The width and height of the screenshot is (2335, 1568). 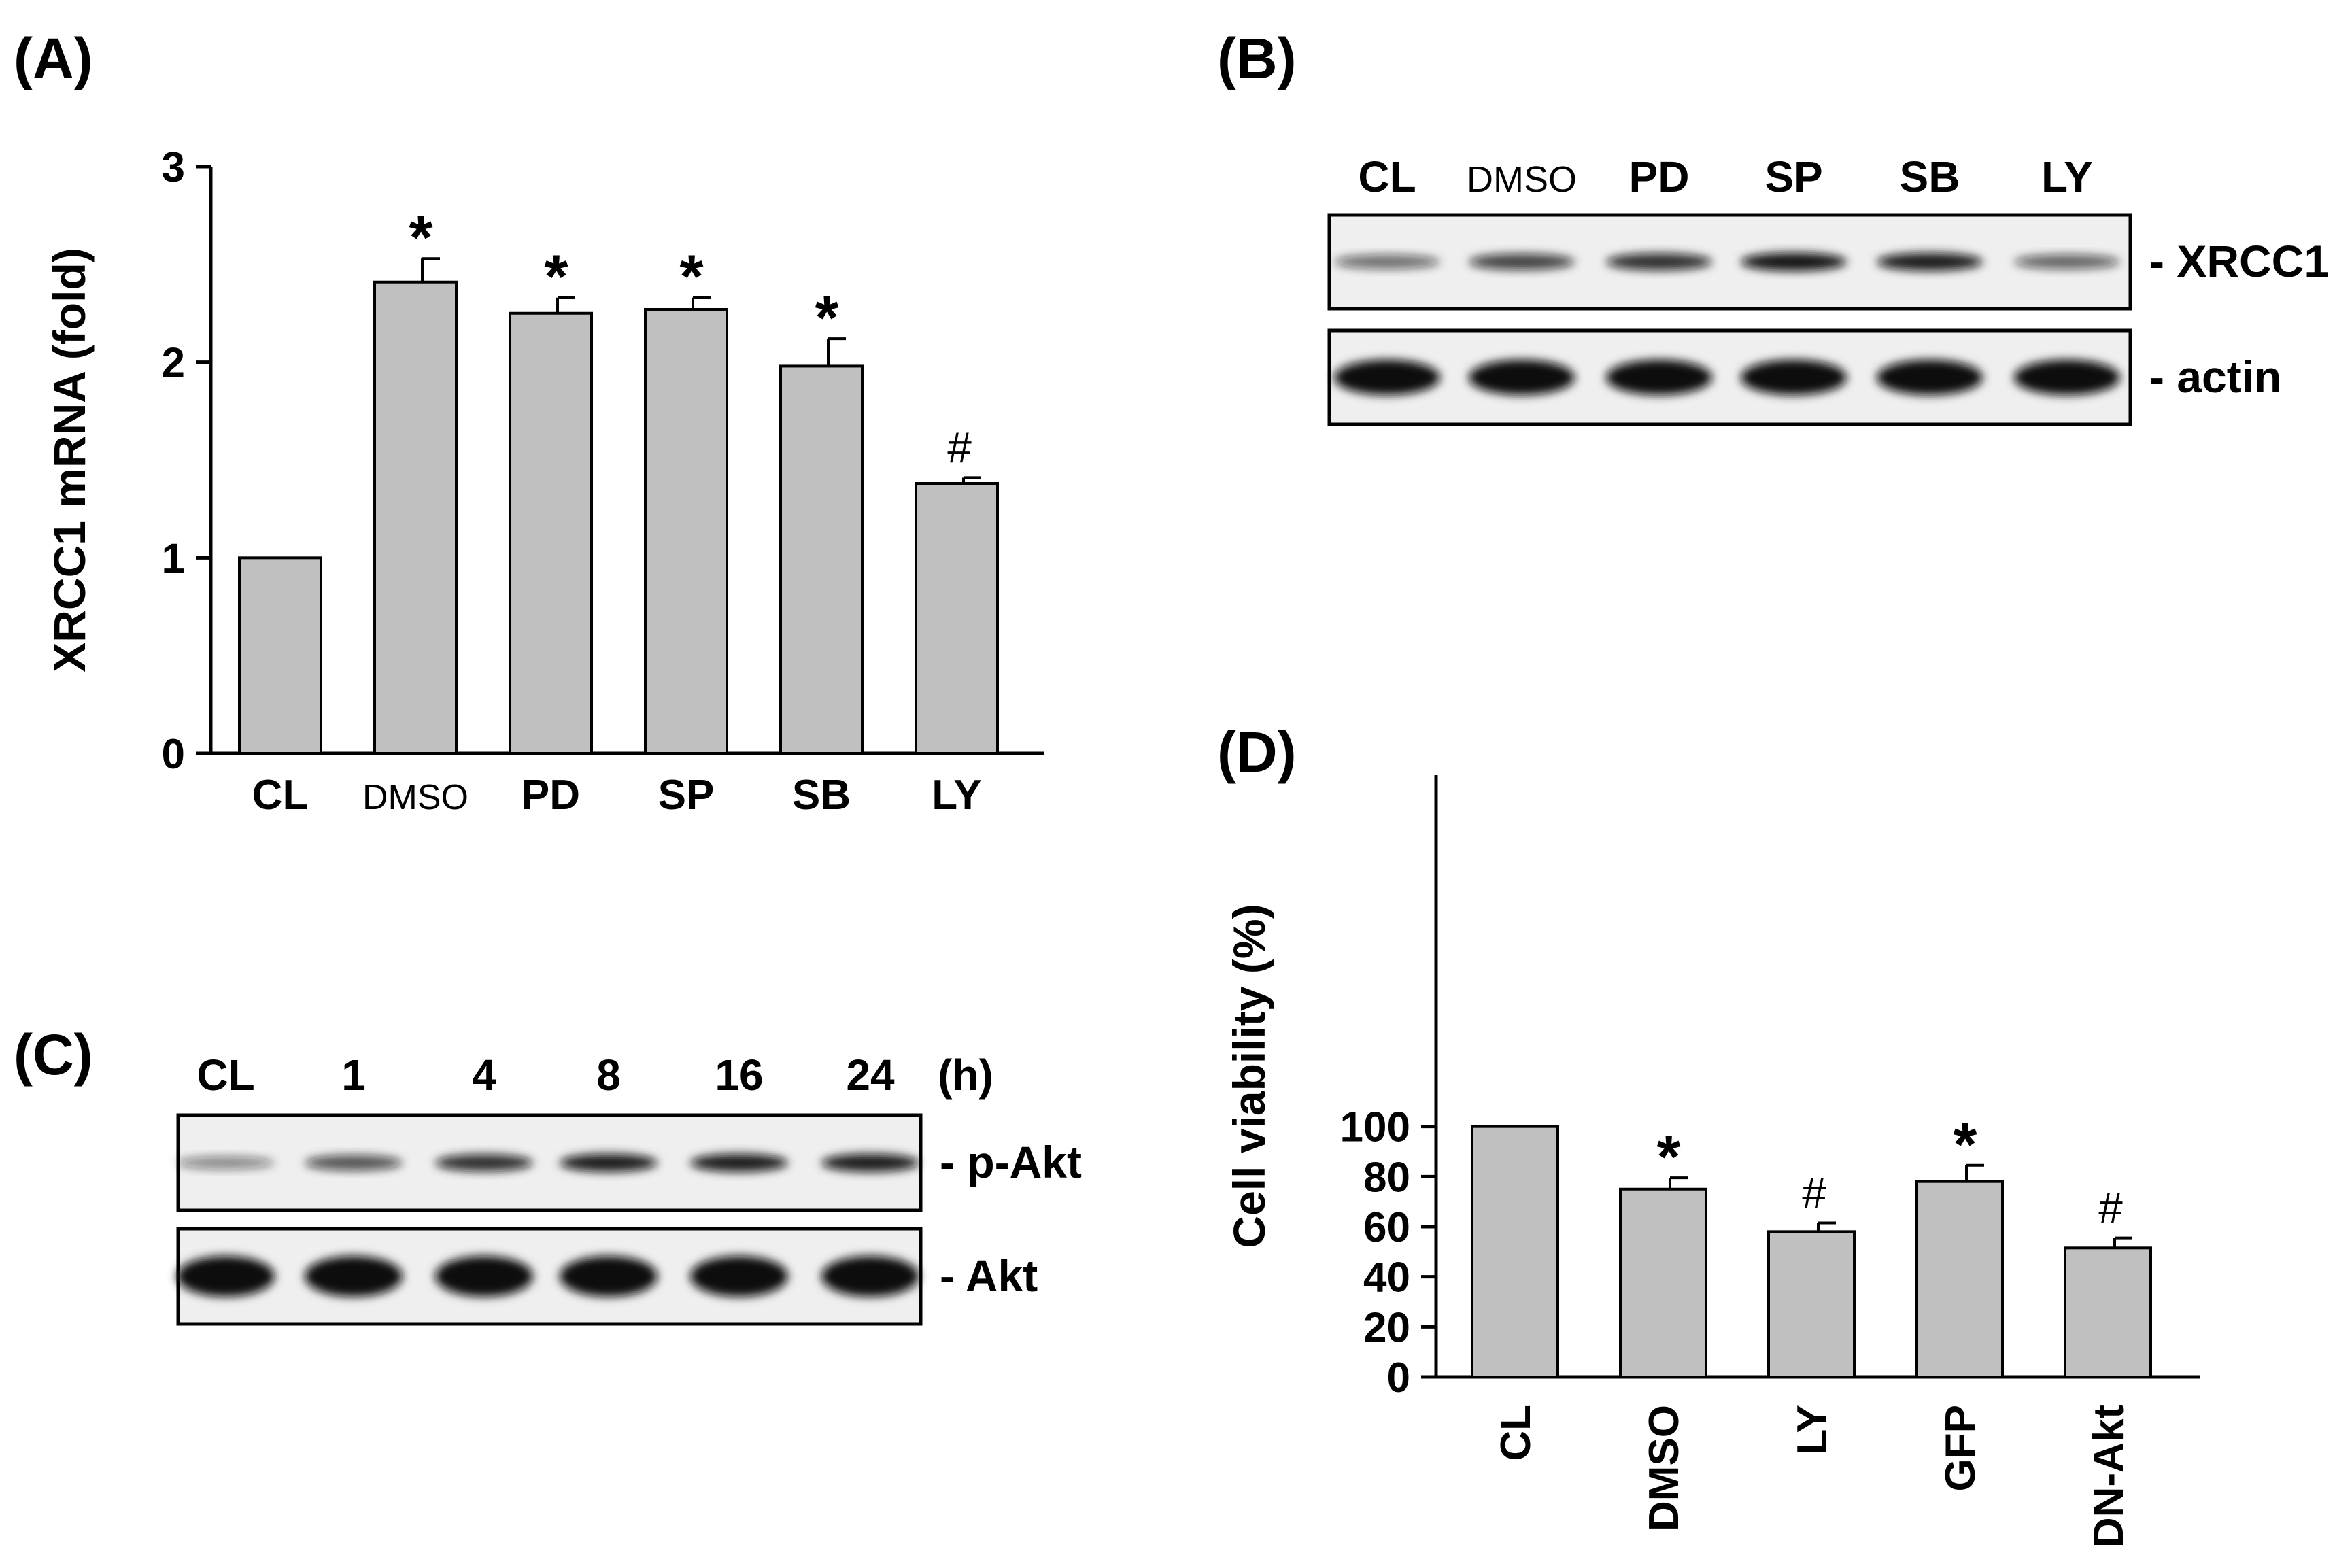 What do you see at coordinates (551, 533) in the screenshot?
I see `chart-a-bar-pd` at bounding box center [551, 533].